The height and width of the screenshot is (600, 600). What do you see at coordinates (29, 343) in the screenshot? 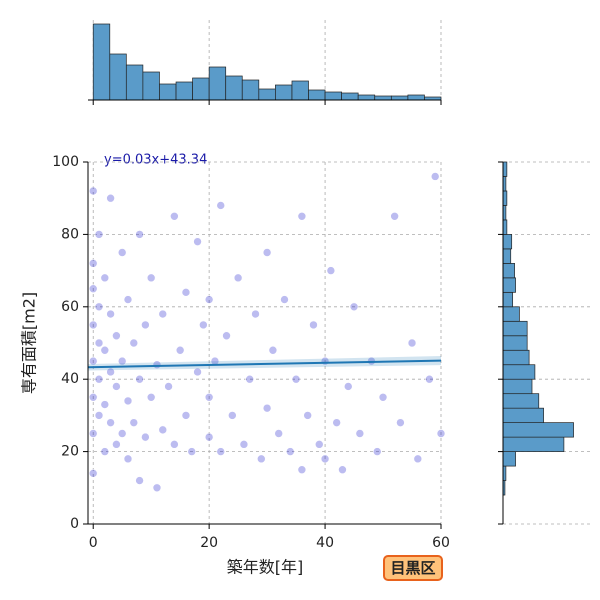
I see `y-axis-label: 専有面積[m2]` at bounding box center [29, 343].